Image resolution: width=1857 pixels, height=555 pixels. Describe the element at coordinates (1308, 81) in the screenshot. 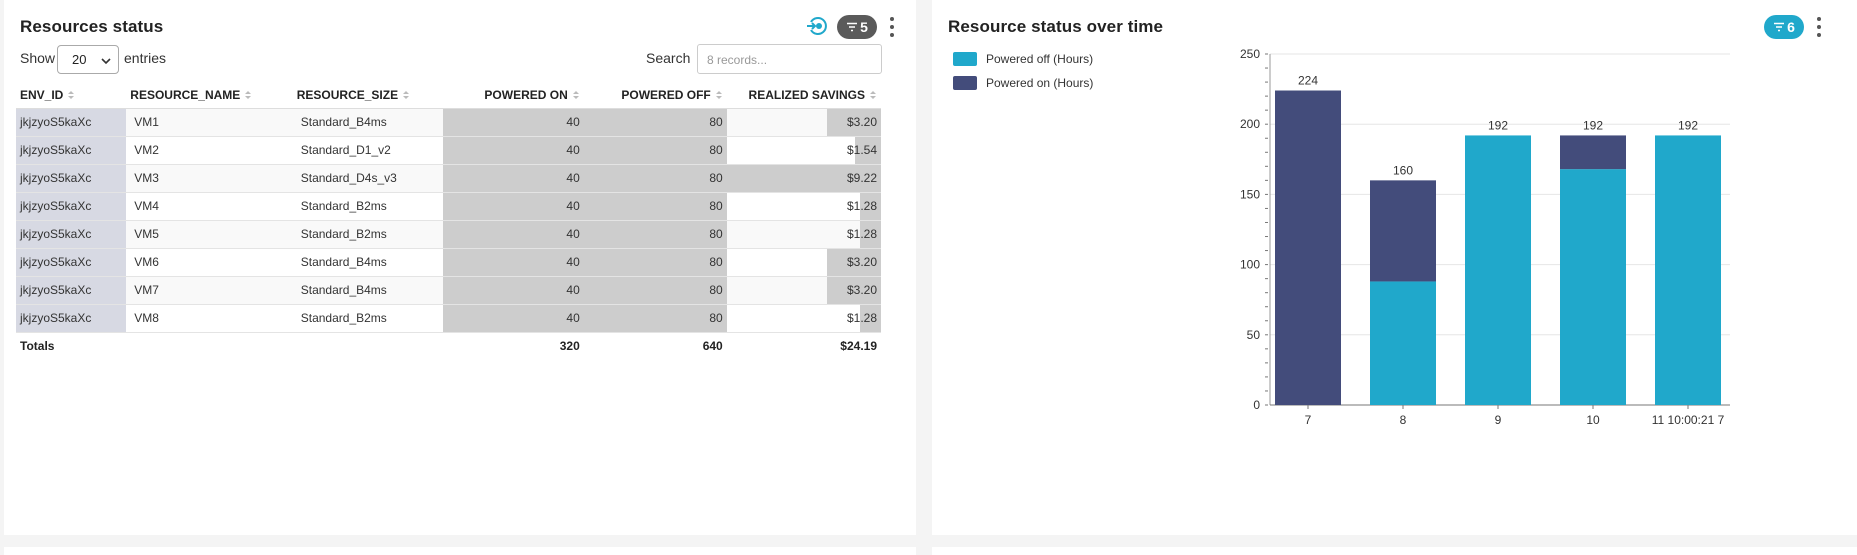

I see `bar-total-label: 224` at that location.